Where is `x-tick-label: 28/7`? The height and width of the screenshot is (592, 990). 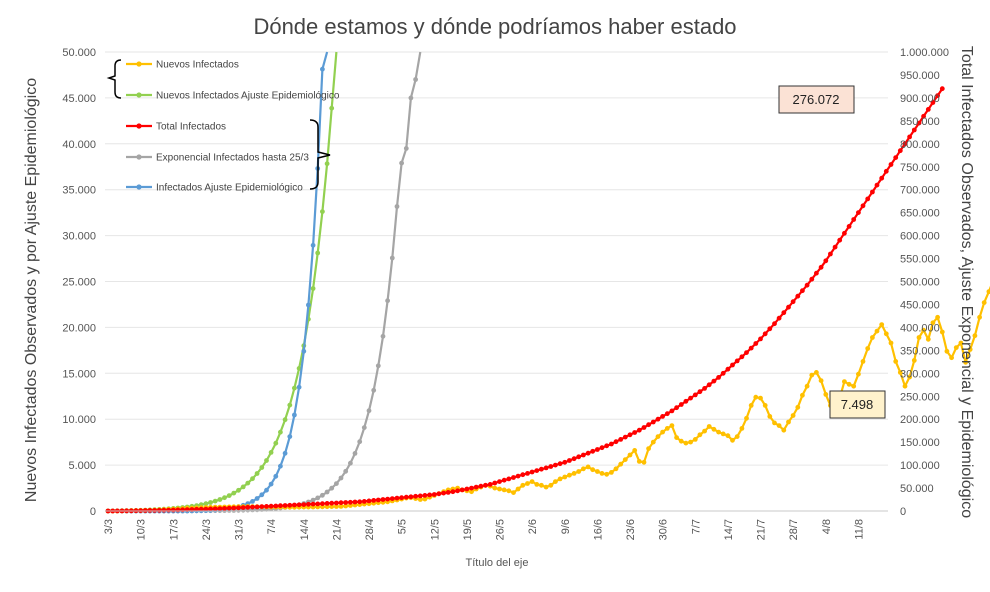
x-tick-label: 28/7 is located at coordinates (794, 529).